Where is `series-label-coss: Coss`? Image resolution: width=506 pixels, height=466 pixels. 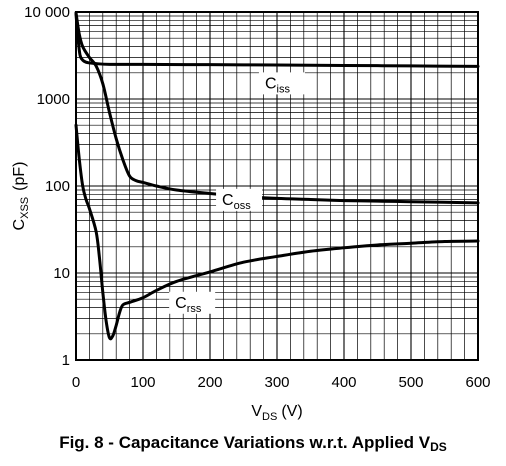 series-label-coss: Coss is located at coordinates (236, 202).